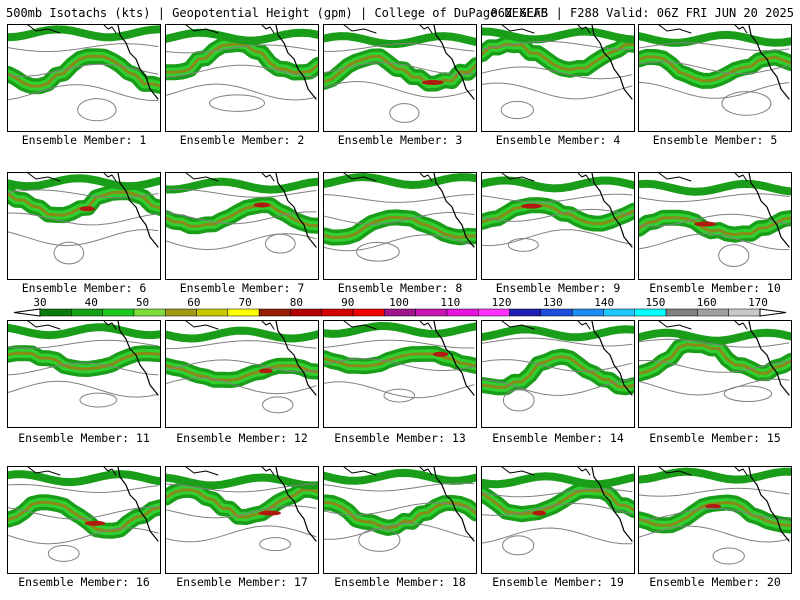  I want to click on member-label: Ensemble Member: 12, so click(242, 438).